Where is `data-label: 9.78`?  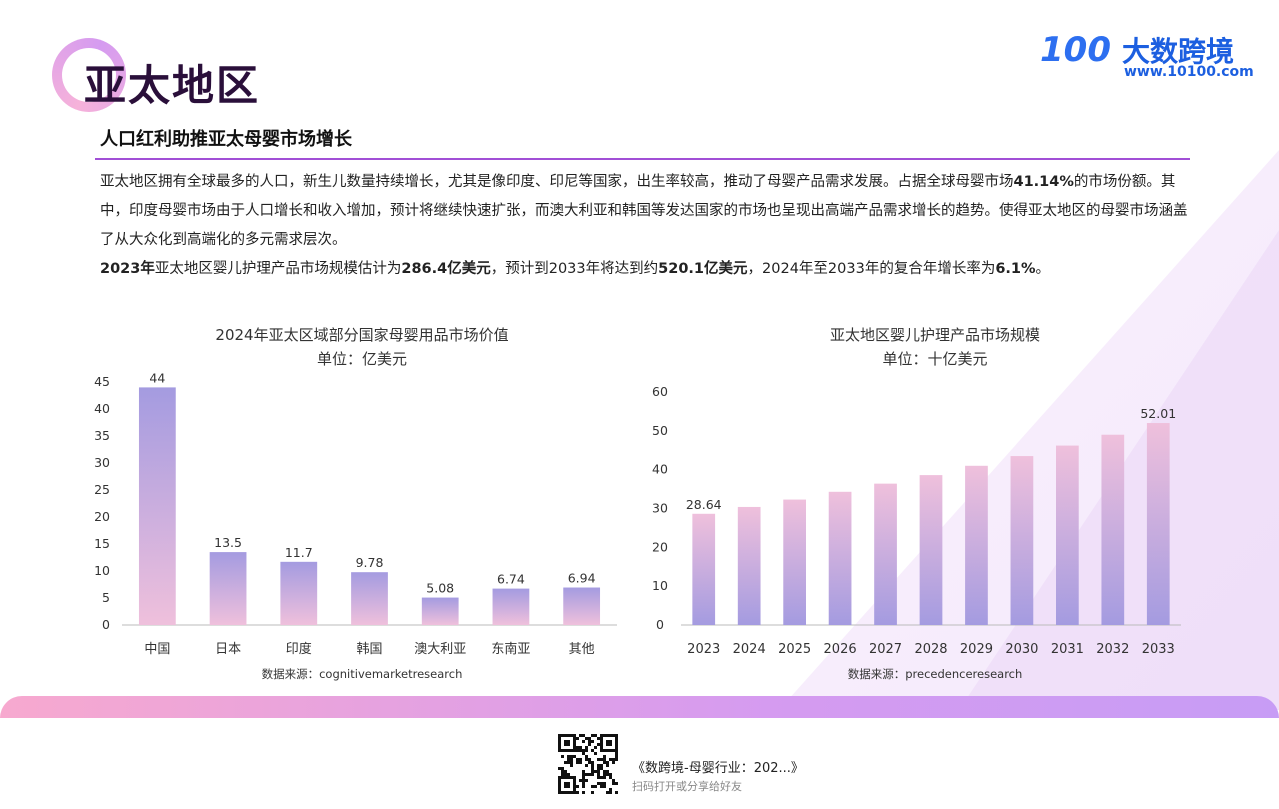
data-label: 9.78 is located at coordinates (370, 562).